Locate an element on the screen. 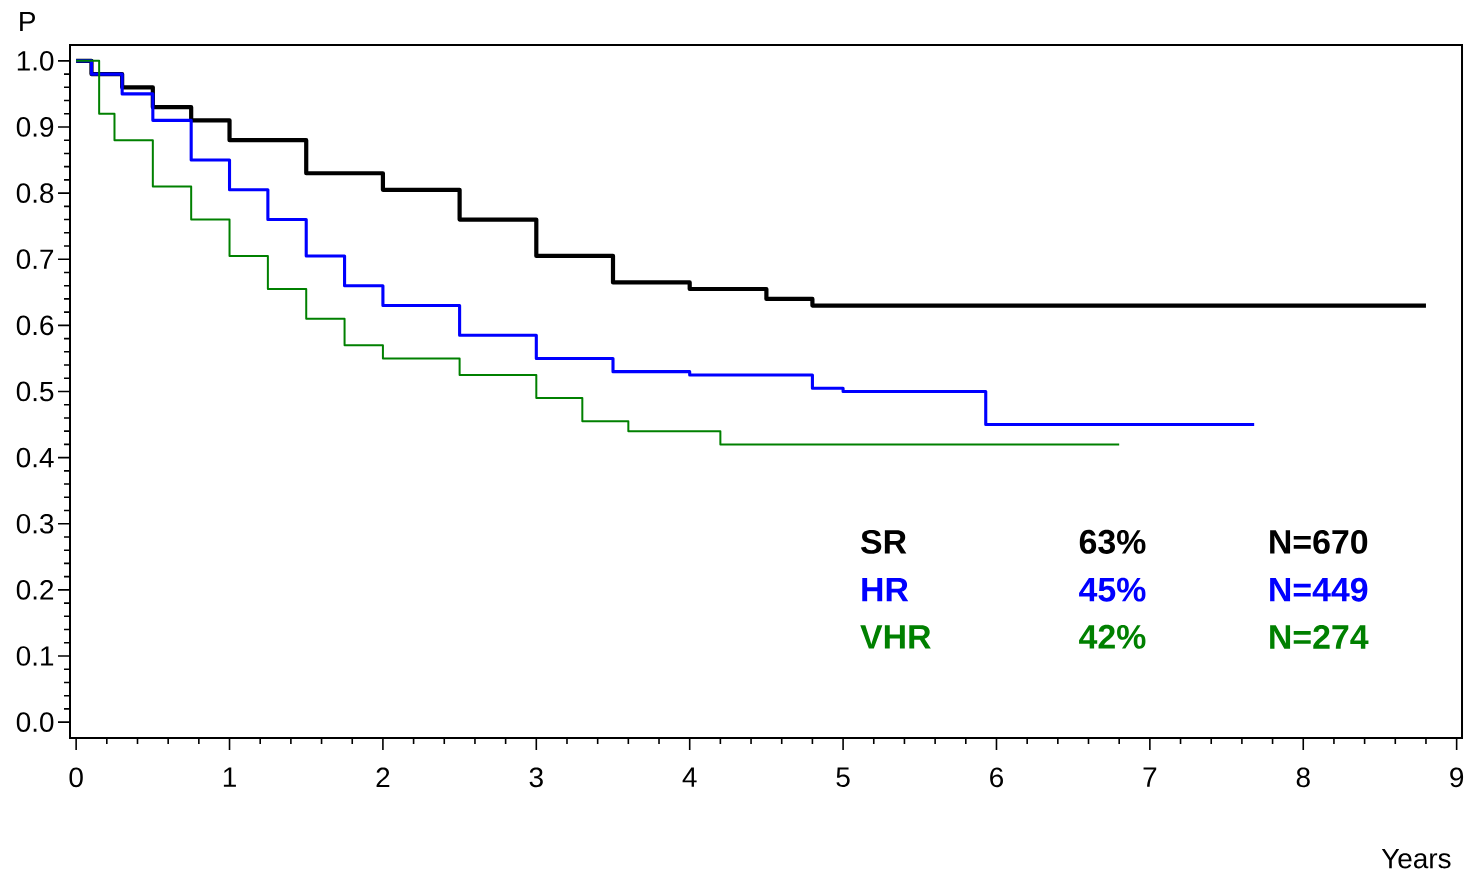 Image resolution: width=1473 pixels, height=879 pixels. y-tick-label: 0.1 is located at coordinates (35, 656).